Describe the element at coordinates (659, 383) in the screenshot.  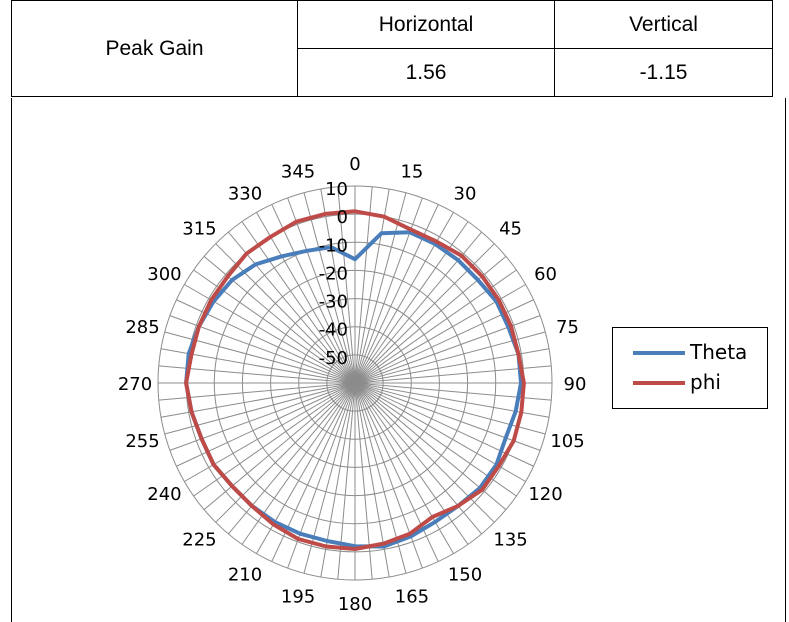
I see `legend-swatch-phi` at that location.